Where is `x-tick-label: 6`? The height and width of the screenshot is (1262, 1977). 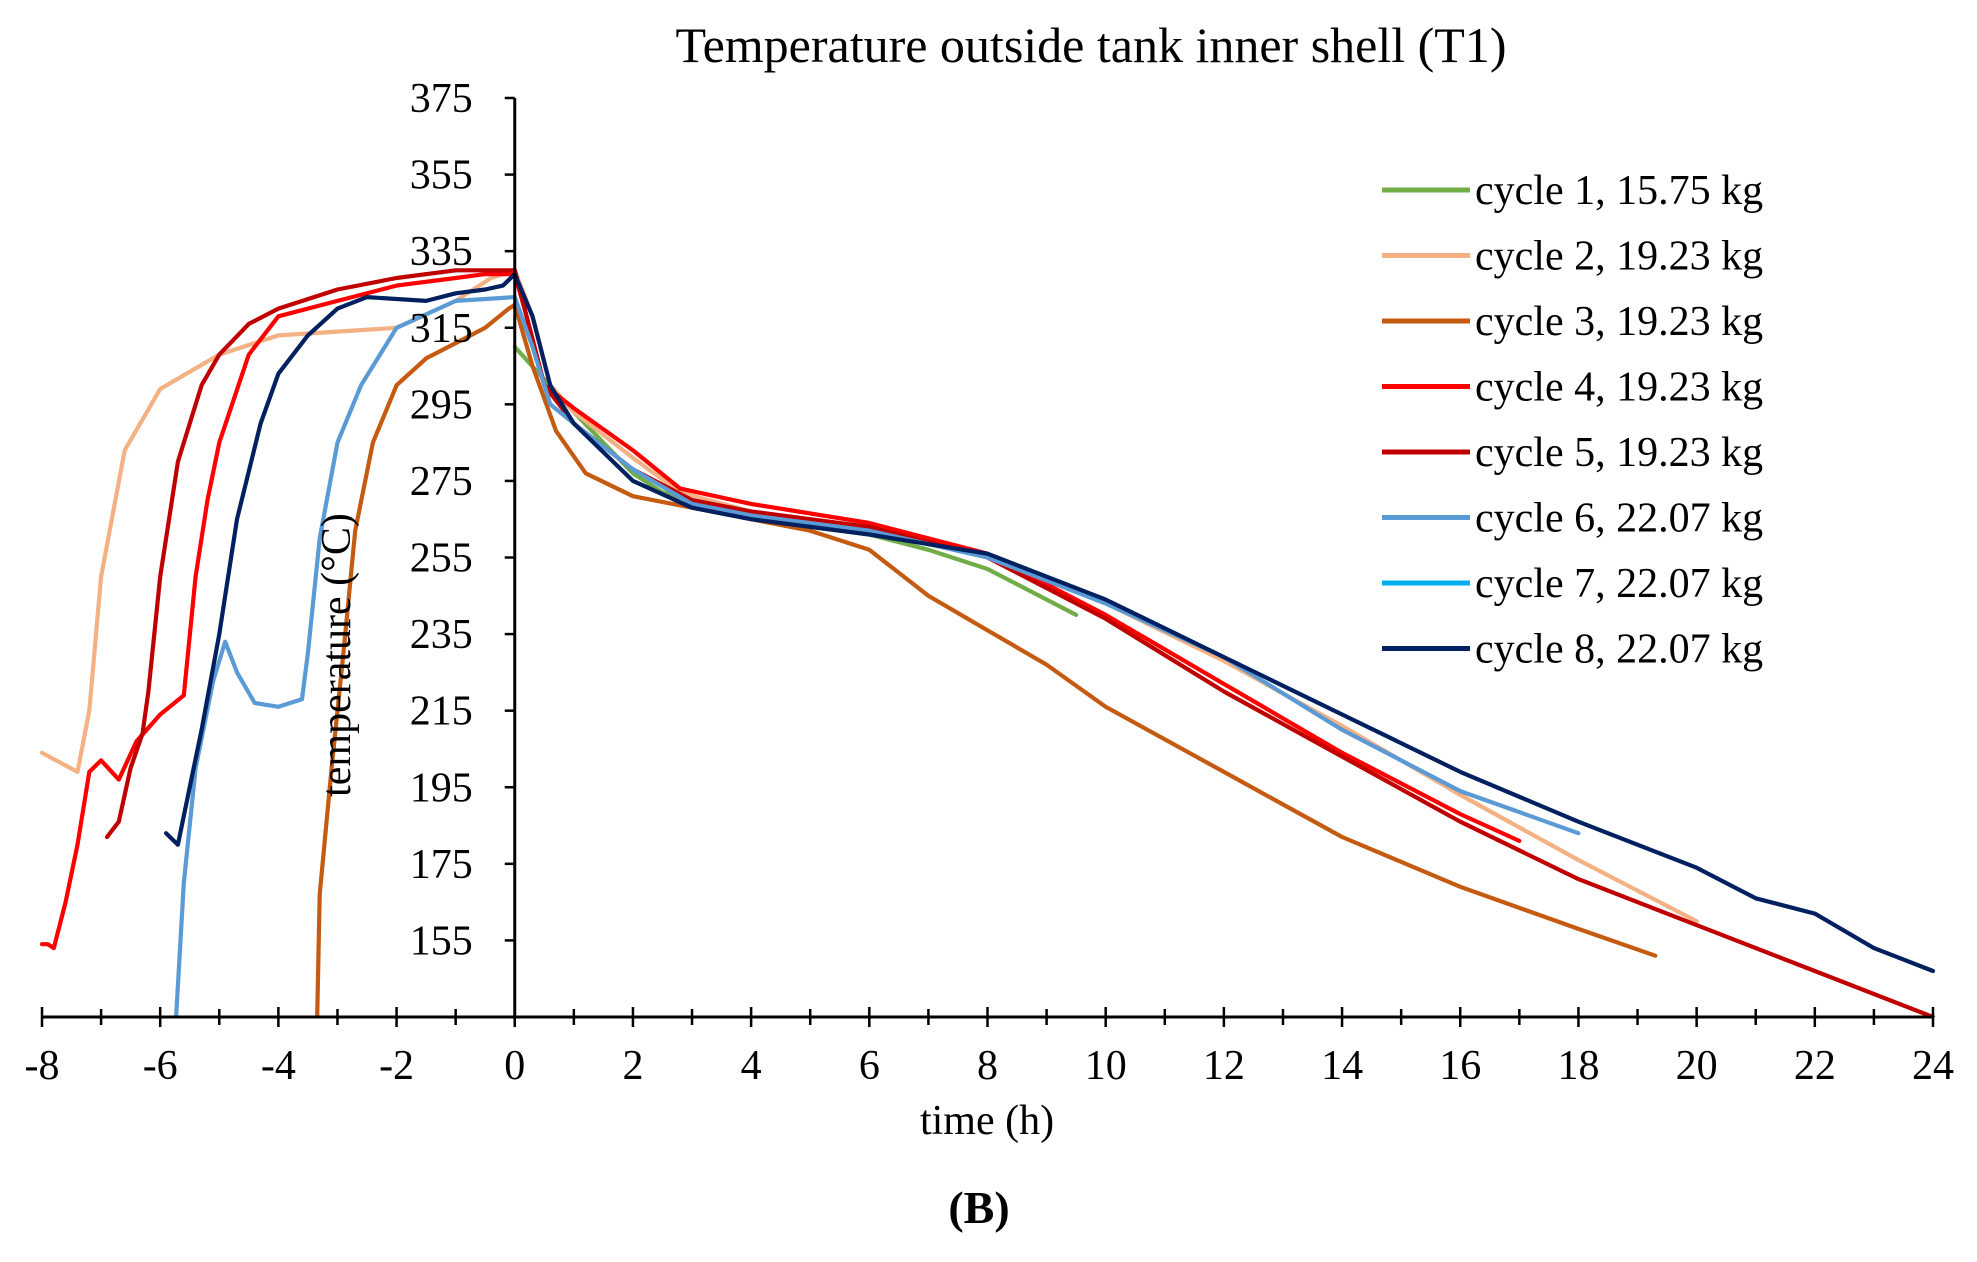
x-tick-label: 6 is located at coordinates (869, 1066).